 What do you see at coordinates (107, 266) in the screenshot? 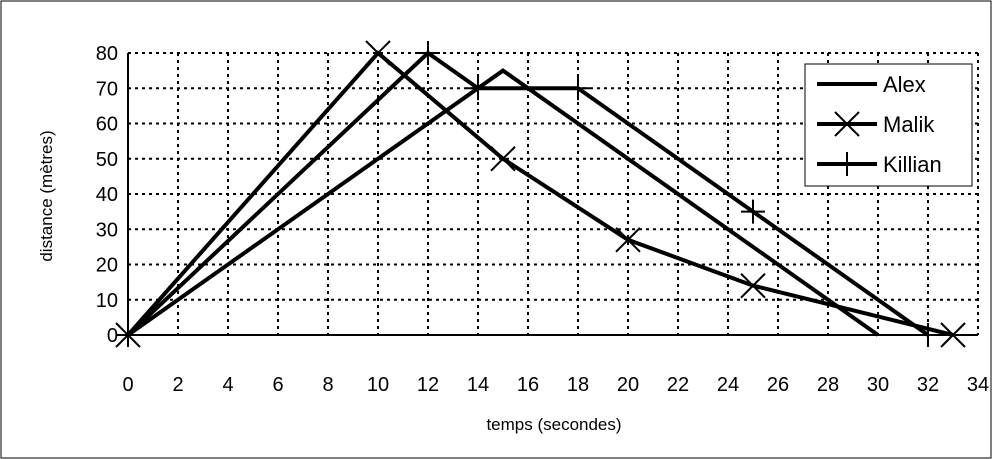
I see `y-tick-label: 20` at bounding box center [107, 266].